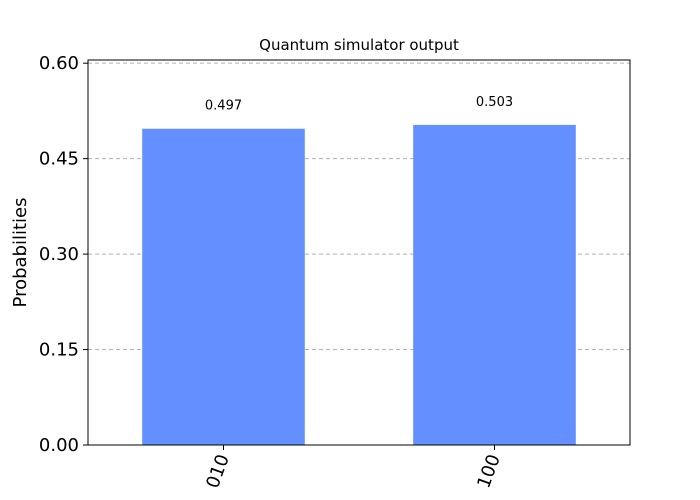  I want to click on chart-title: Quantum simulator output, so click(359, 45).